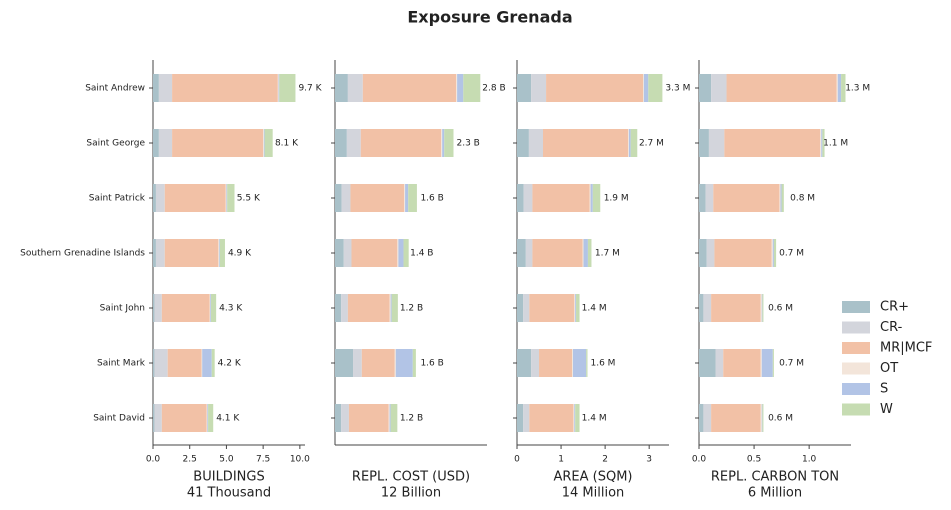 Image resolution: width=951 pixels, height=510 pixels. I want to click on x-tick-label: 0, so click(517, 460).